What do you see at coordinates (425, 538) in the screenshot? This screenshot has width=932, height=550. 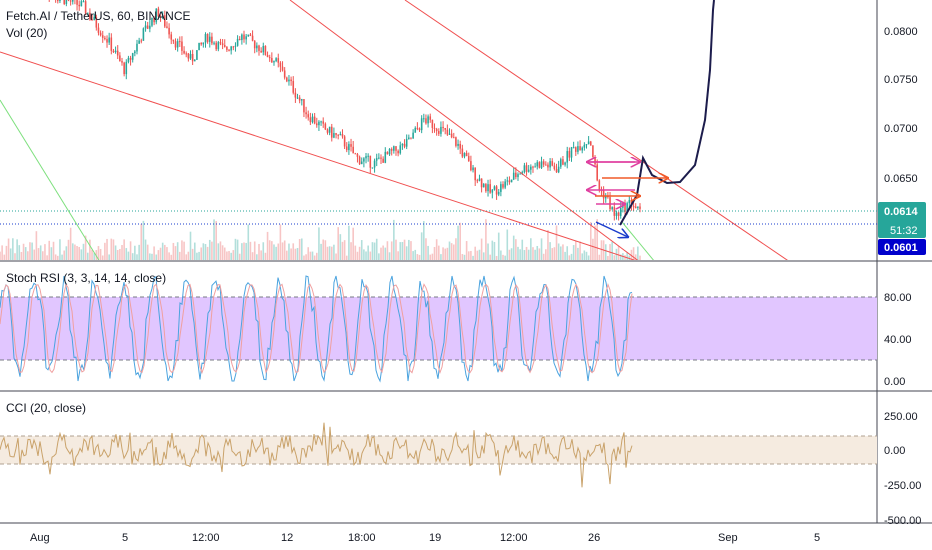 I see `time-axis: Aug 5 12:00 12 18:00 19 12:00 26 Sep 5` at bounding box center [425, 538].